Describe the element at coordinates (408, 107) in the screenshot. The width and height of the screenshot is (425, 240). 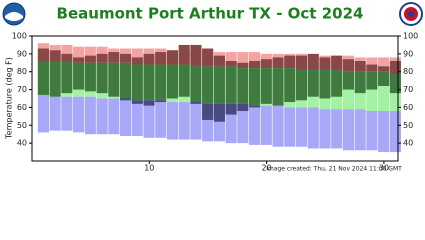
I see `y-tick-label: 60` at that location.